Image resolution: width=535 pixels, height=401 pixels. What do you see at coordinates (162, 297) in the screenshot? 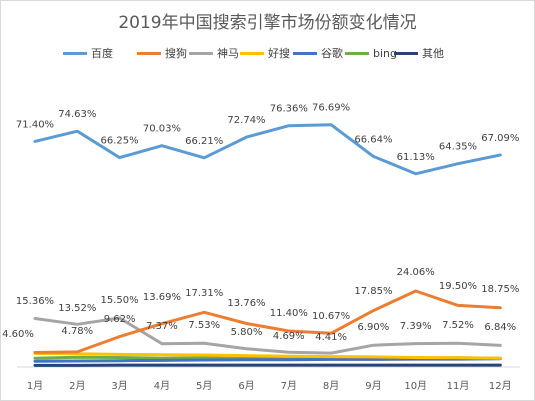
I see `data-label: 13.69%` at bounding box center [162, 297].